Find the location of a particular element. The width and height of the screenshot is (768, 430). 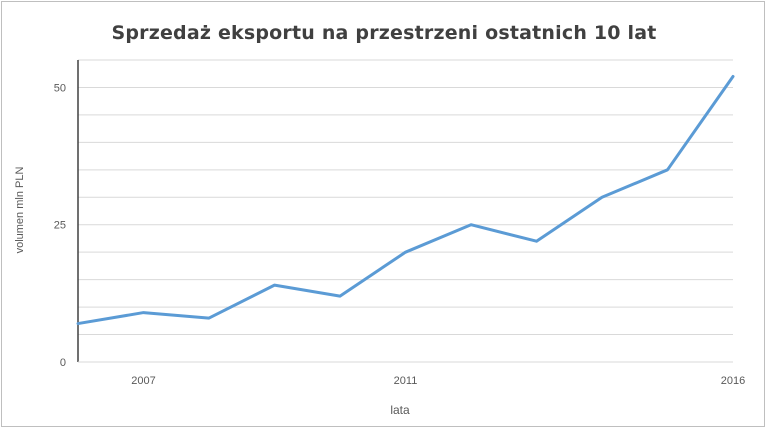

x-tick-labels: 2007 2011 2016 is located at coordinates (438, 381).